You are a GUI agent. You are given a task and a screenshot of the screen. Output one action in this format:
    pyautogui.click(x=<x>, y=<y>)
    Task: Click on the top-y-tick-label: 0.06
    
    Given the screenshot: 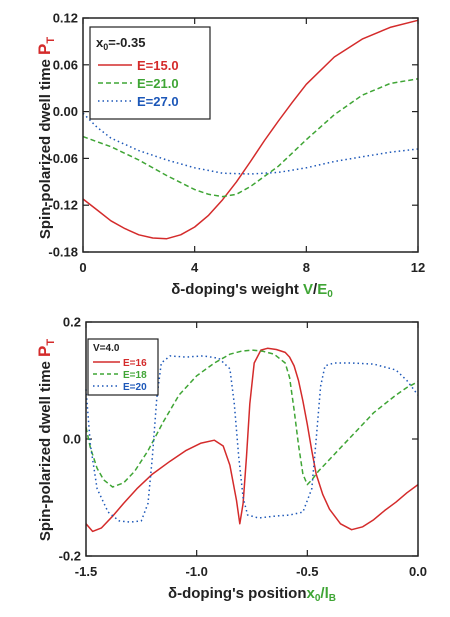 What is the action you would take?
    pyautogui.click(x=65, y=64)
    